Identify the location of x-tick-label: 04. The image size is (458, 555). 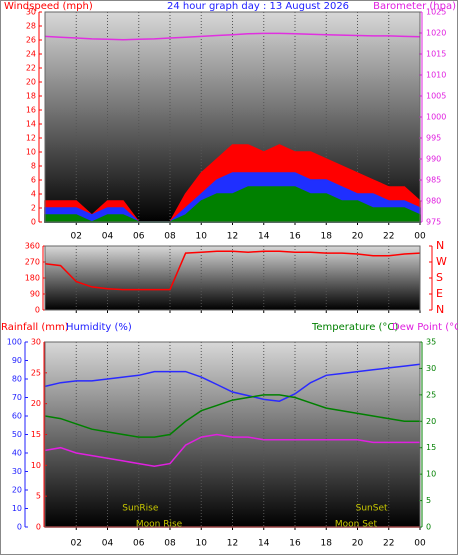
(108, 237).